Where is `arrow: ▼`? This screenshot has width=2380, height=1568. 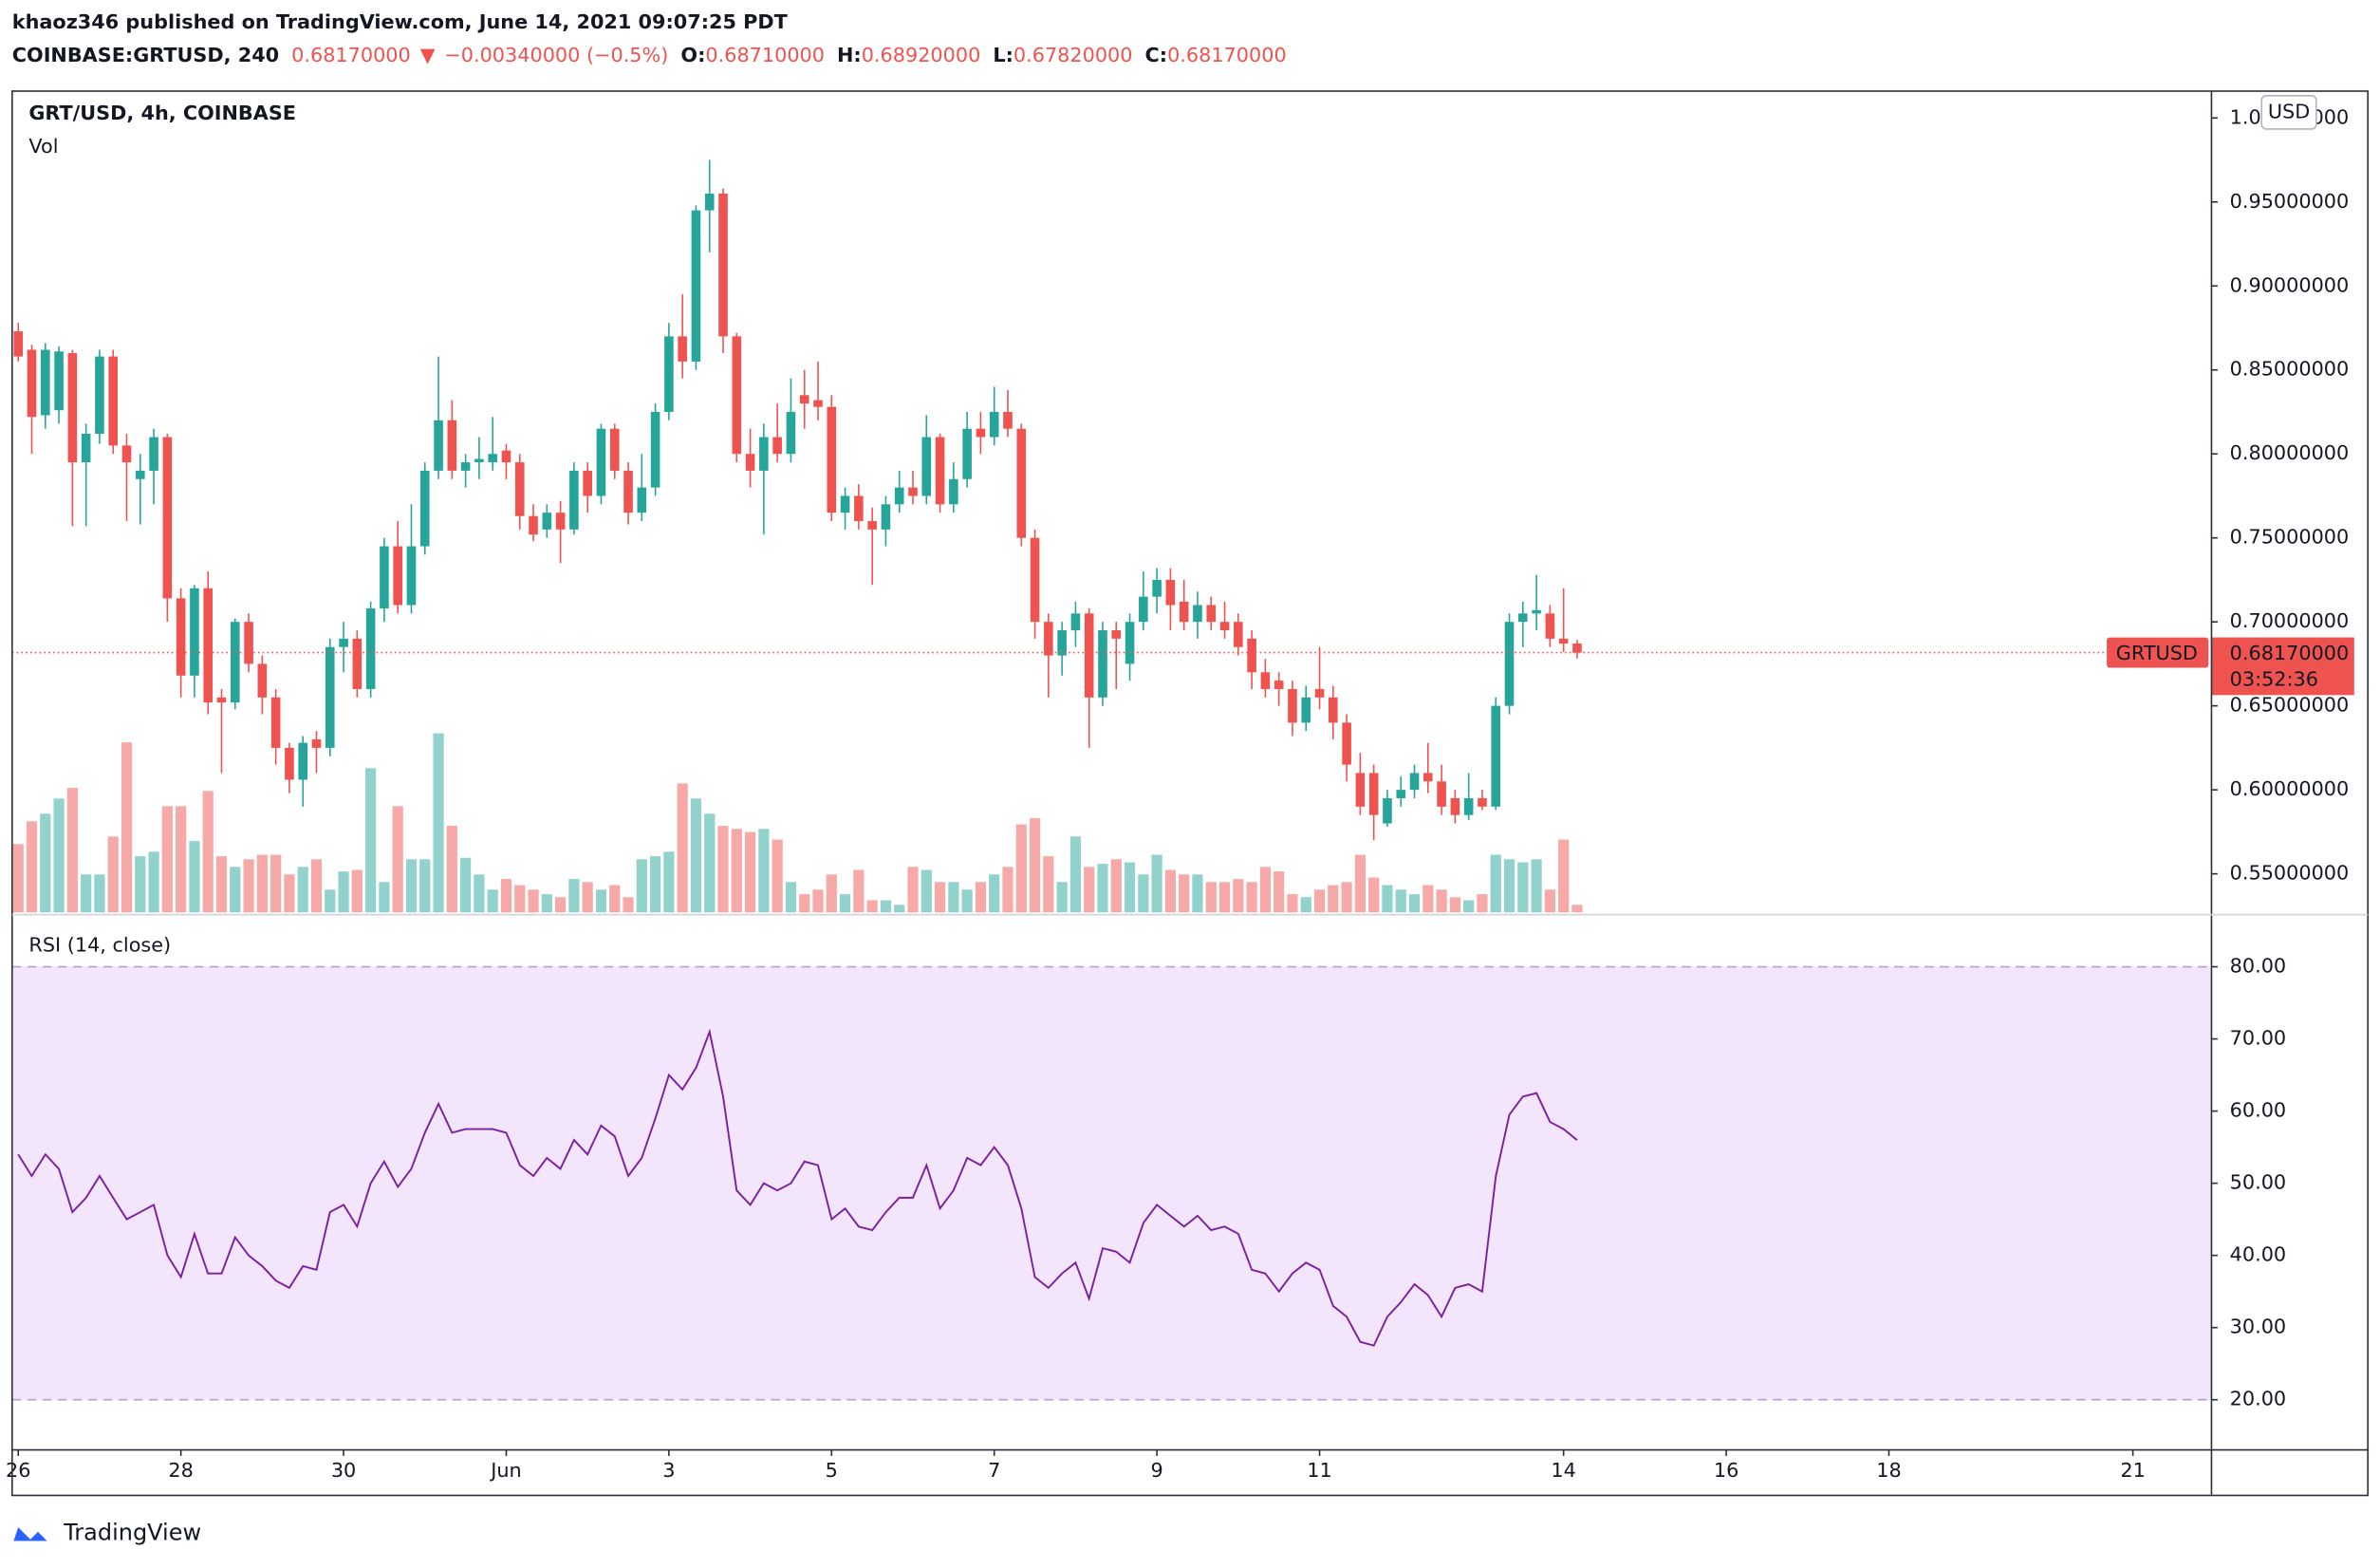
arrow: ▼ is located at coordinates (428, 55).